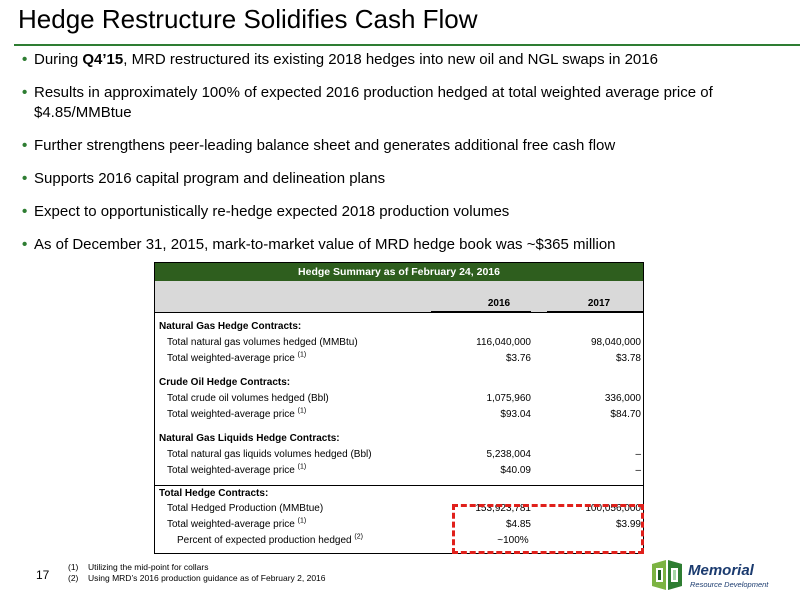 This screenshot has width=800, height=600. What do you see at coordinates (399, 297) in the screenshot?
I see `table-column-header: 2016 2017` at bounding box center [399, 297].